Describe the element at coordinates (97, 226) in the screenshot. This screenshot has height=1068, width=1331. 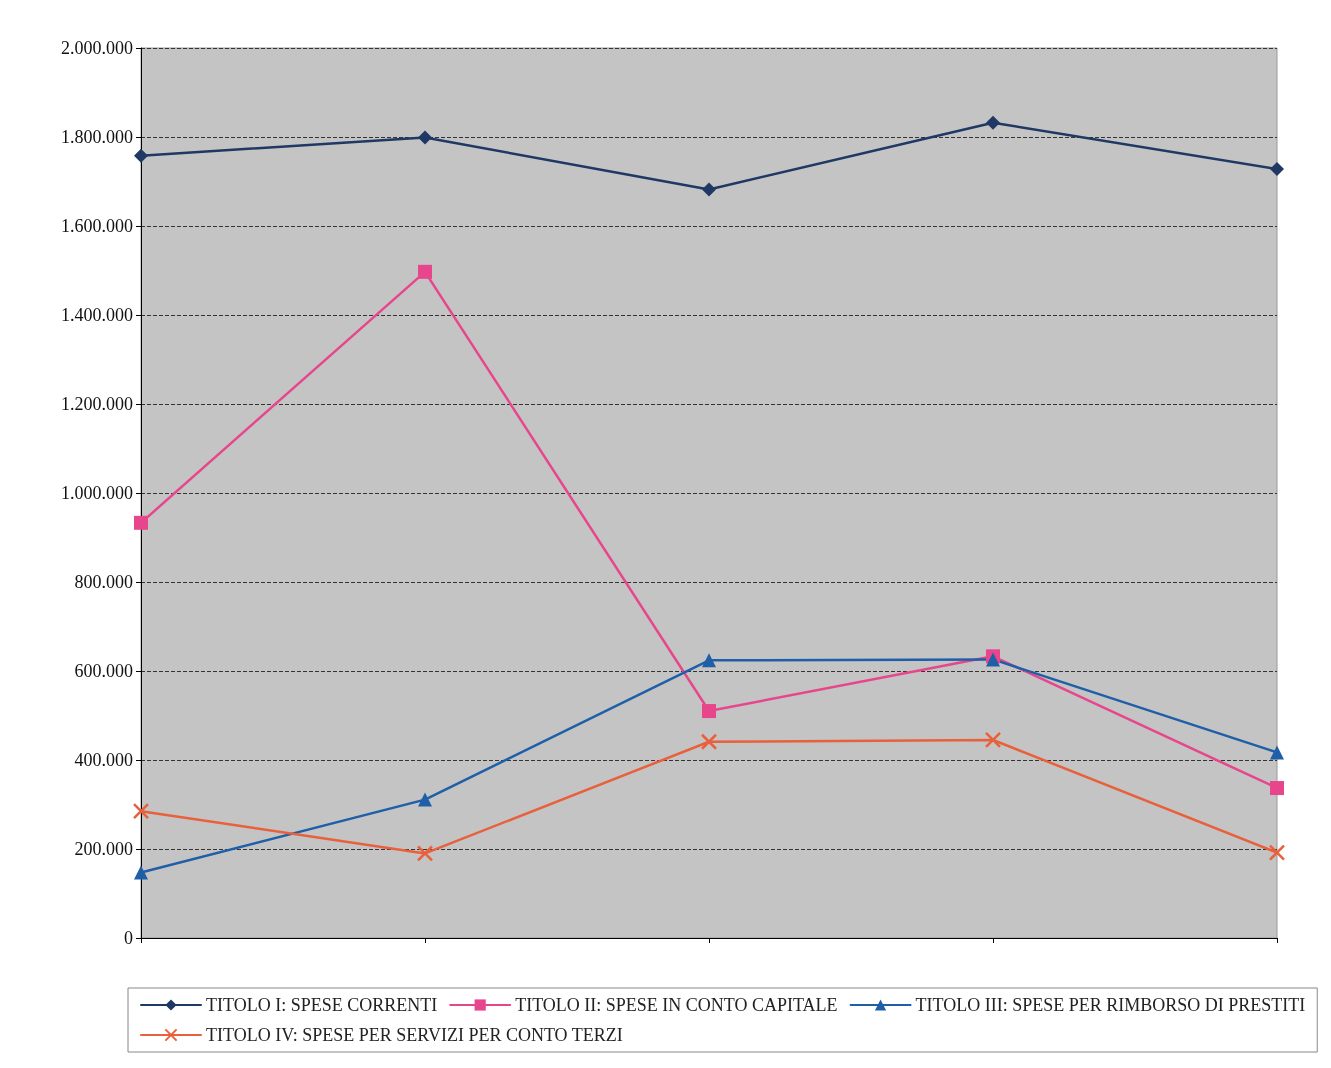
I see `y-tick-label: 1.600.000` at that location.